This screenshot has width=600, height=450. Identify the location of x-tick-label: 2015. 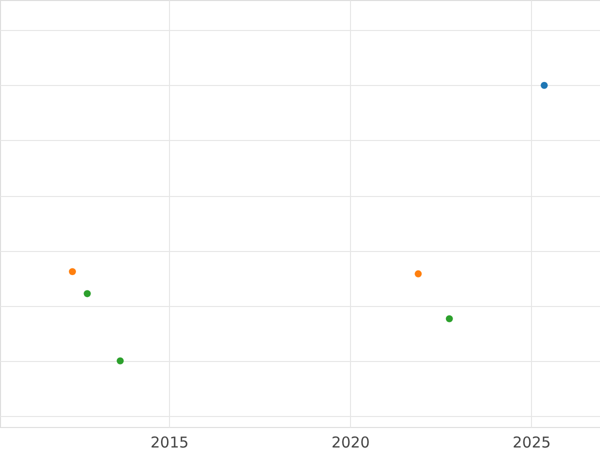
(169, 442).